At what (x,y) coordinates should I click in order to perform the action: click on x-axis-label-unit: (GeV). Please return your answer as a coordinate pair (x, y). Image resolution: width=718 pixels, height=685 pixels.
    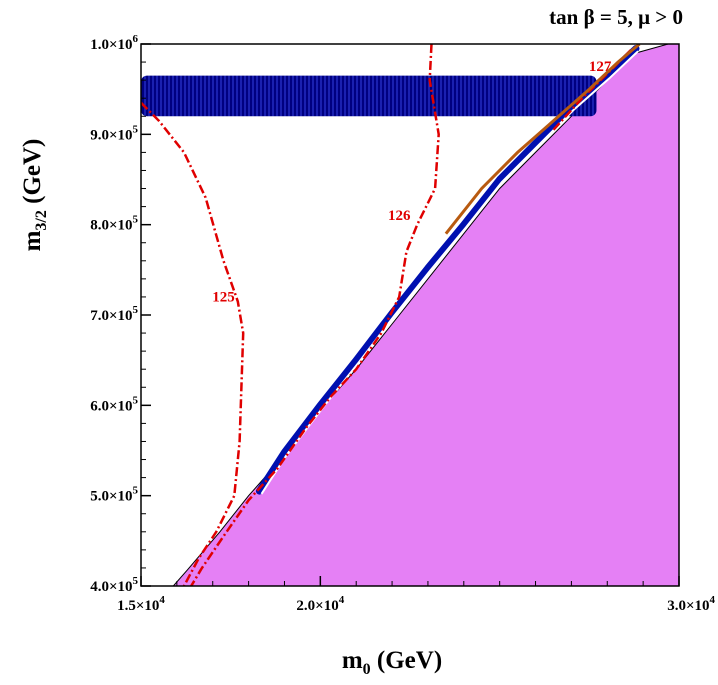
    Looking at the image, I should click on (407, 660).